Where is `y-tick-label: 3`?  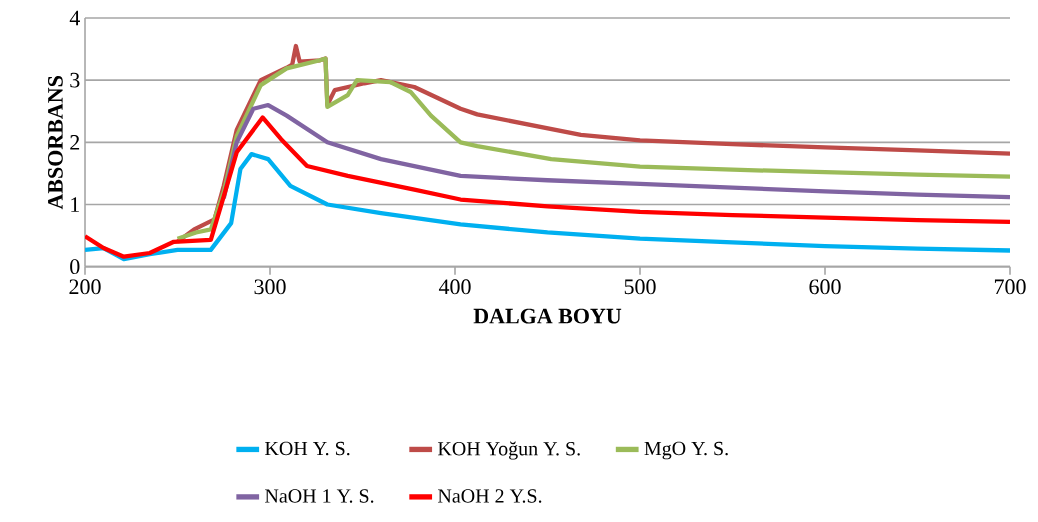
y-tick-label: 3 is located at coordinates (75, 80).